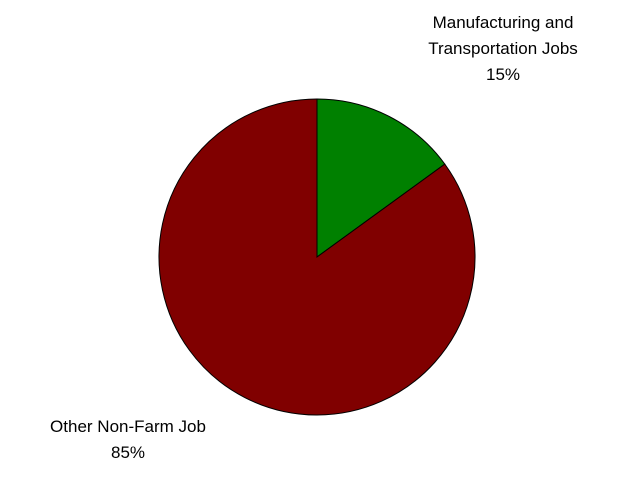 The width and height of the screenshot is (620, 477). I want to click on slice-category-label: Other Non-Farm Job, so click(128, 426).